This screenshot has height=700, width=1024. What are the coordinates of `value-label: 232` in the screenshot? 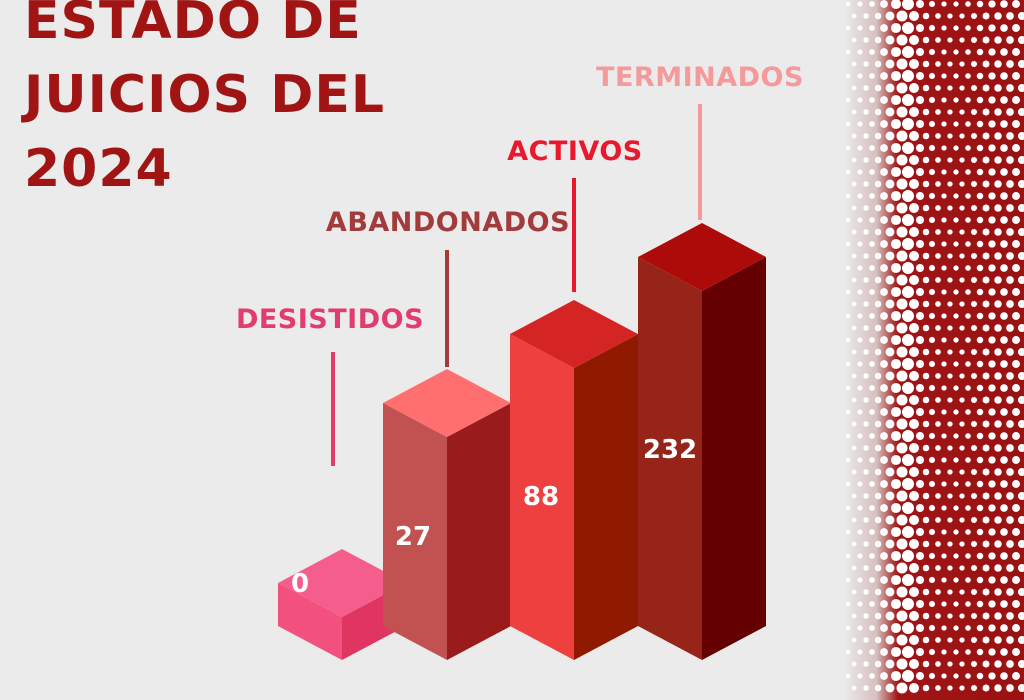 It's located at (670, 450).